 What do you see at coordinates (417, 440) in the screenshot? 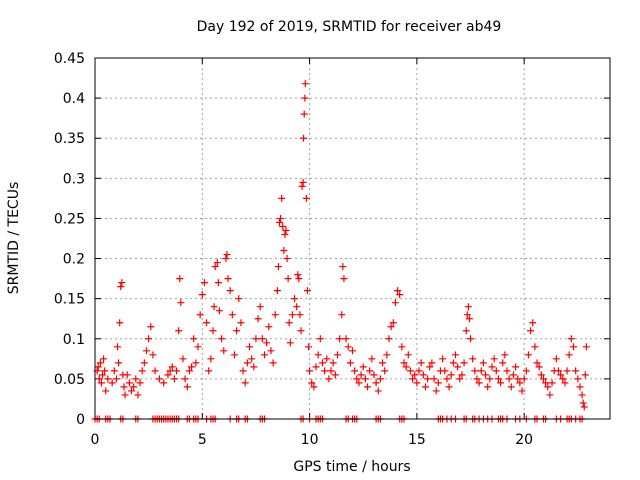
I see `x-tick-label: 15` at bounding box center [417, 440].